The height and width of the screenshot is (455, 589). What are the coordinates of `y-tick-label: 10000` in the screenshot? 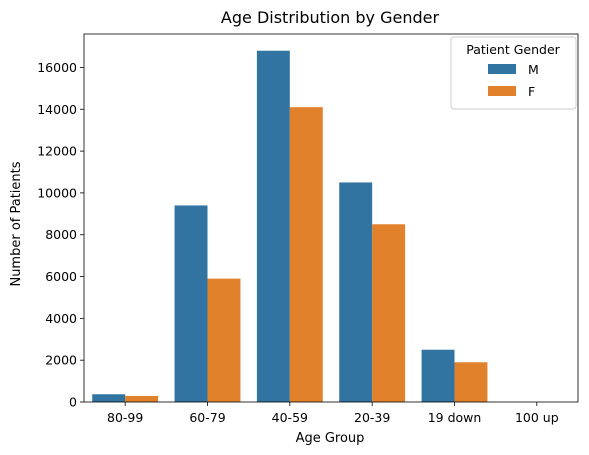 It's located at (57, 192).